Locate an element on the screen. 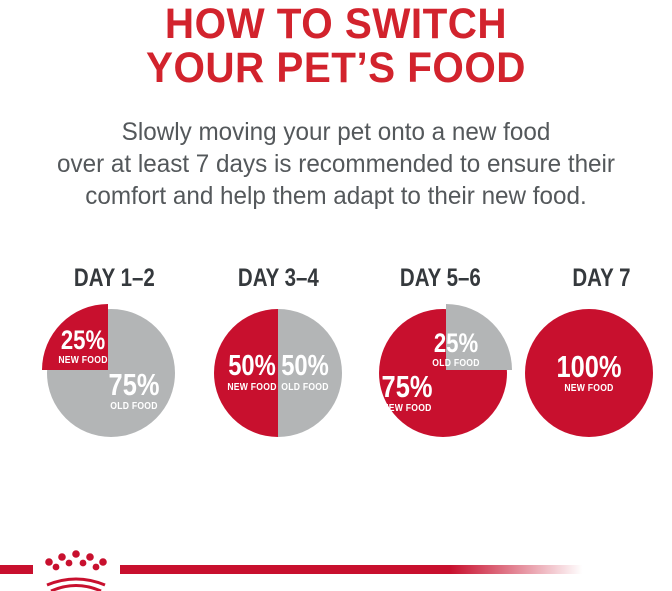  intro-text-line-1: Slowly moving your pet onto a new food is located at coordinates (336, 132).